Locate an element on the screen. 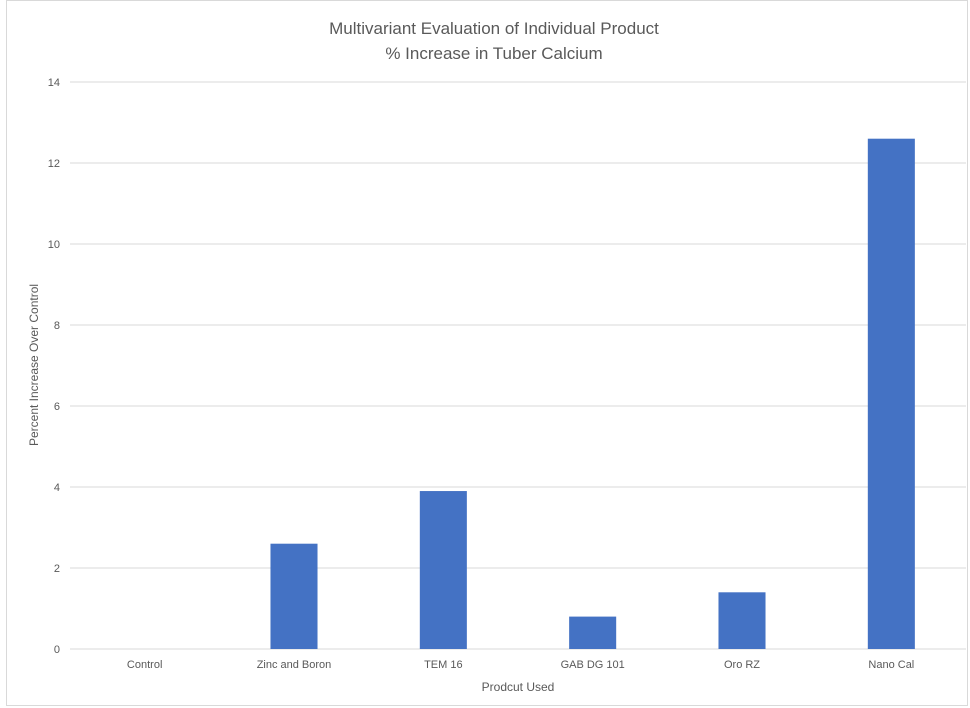  x-axis-title: Prodcut Used is located at coordinates (518, 687).